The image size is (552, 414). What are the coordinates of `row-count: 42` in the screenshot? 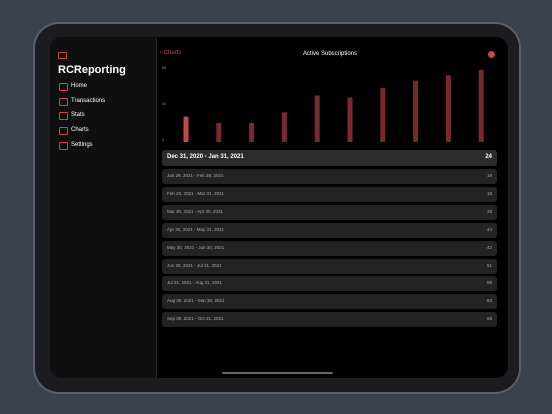 It's located at (489, 247).